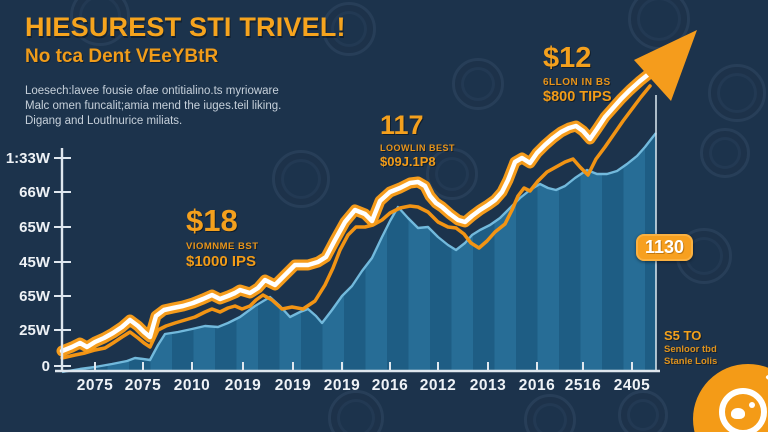 The width and height of the screenshot is (768, 432). I want to click on trend-arrow-icon, so click(665, 65).